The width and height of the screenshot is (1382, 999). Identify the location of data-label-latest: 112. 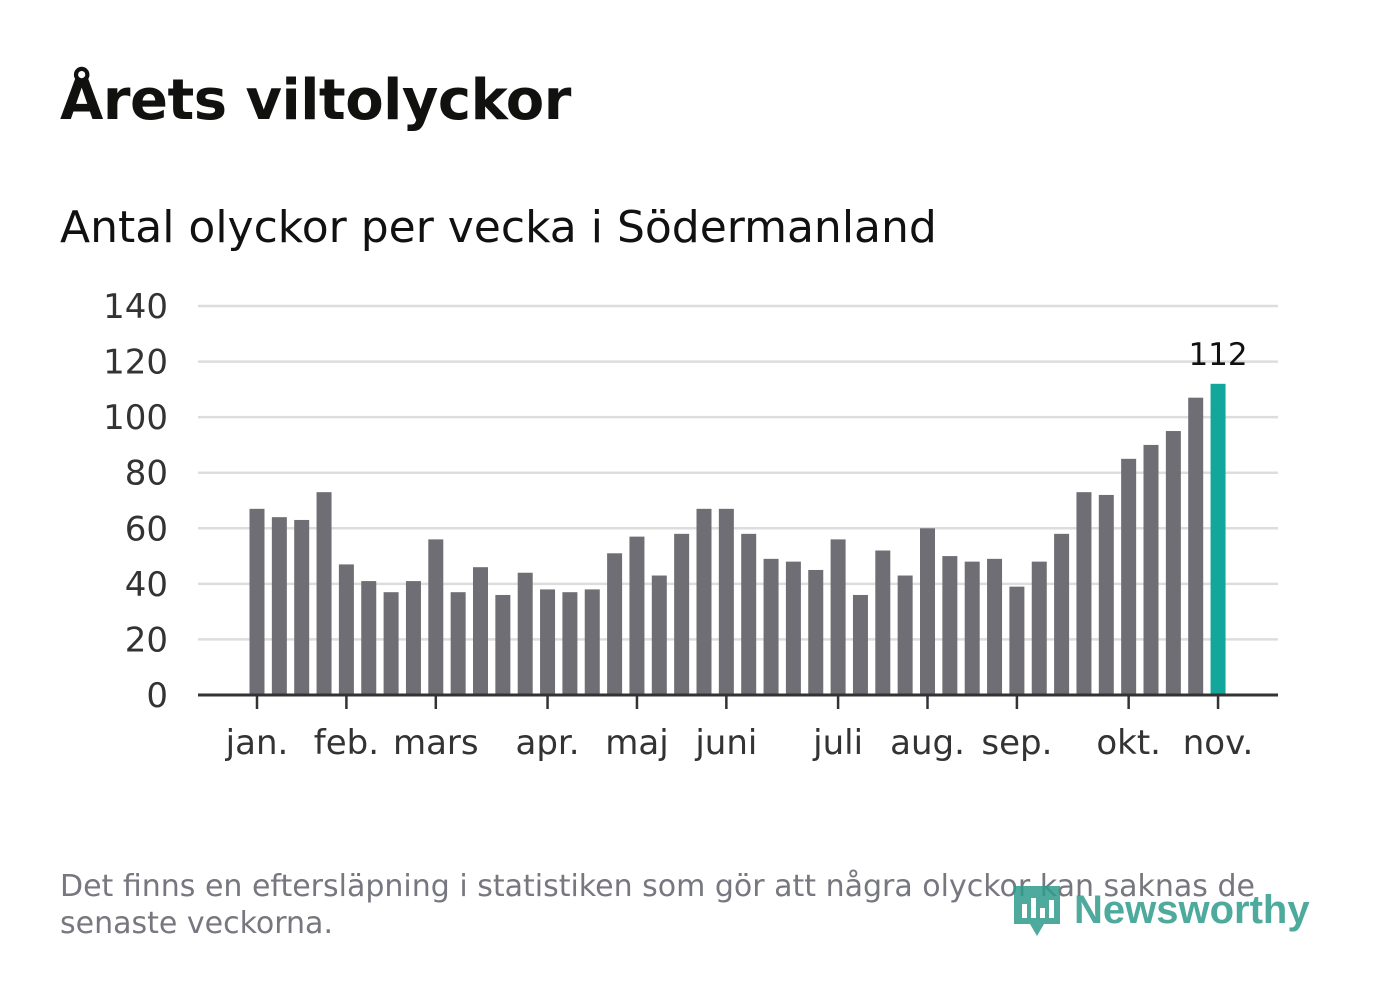
(1217, 355).